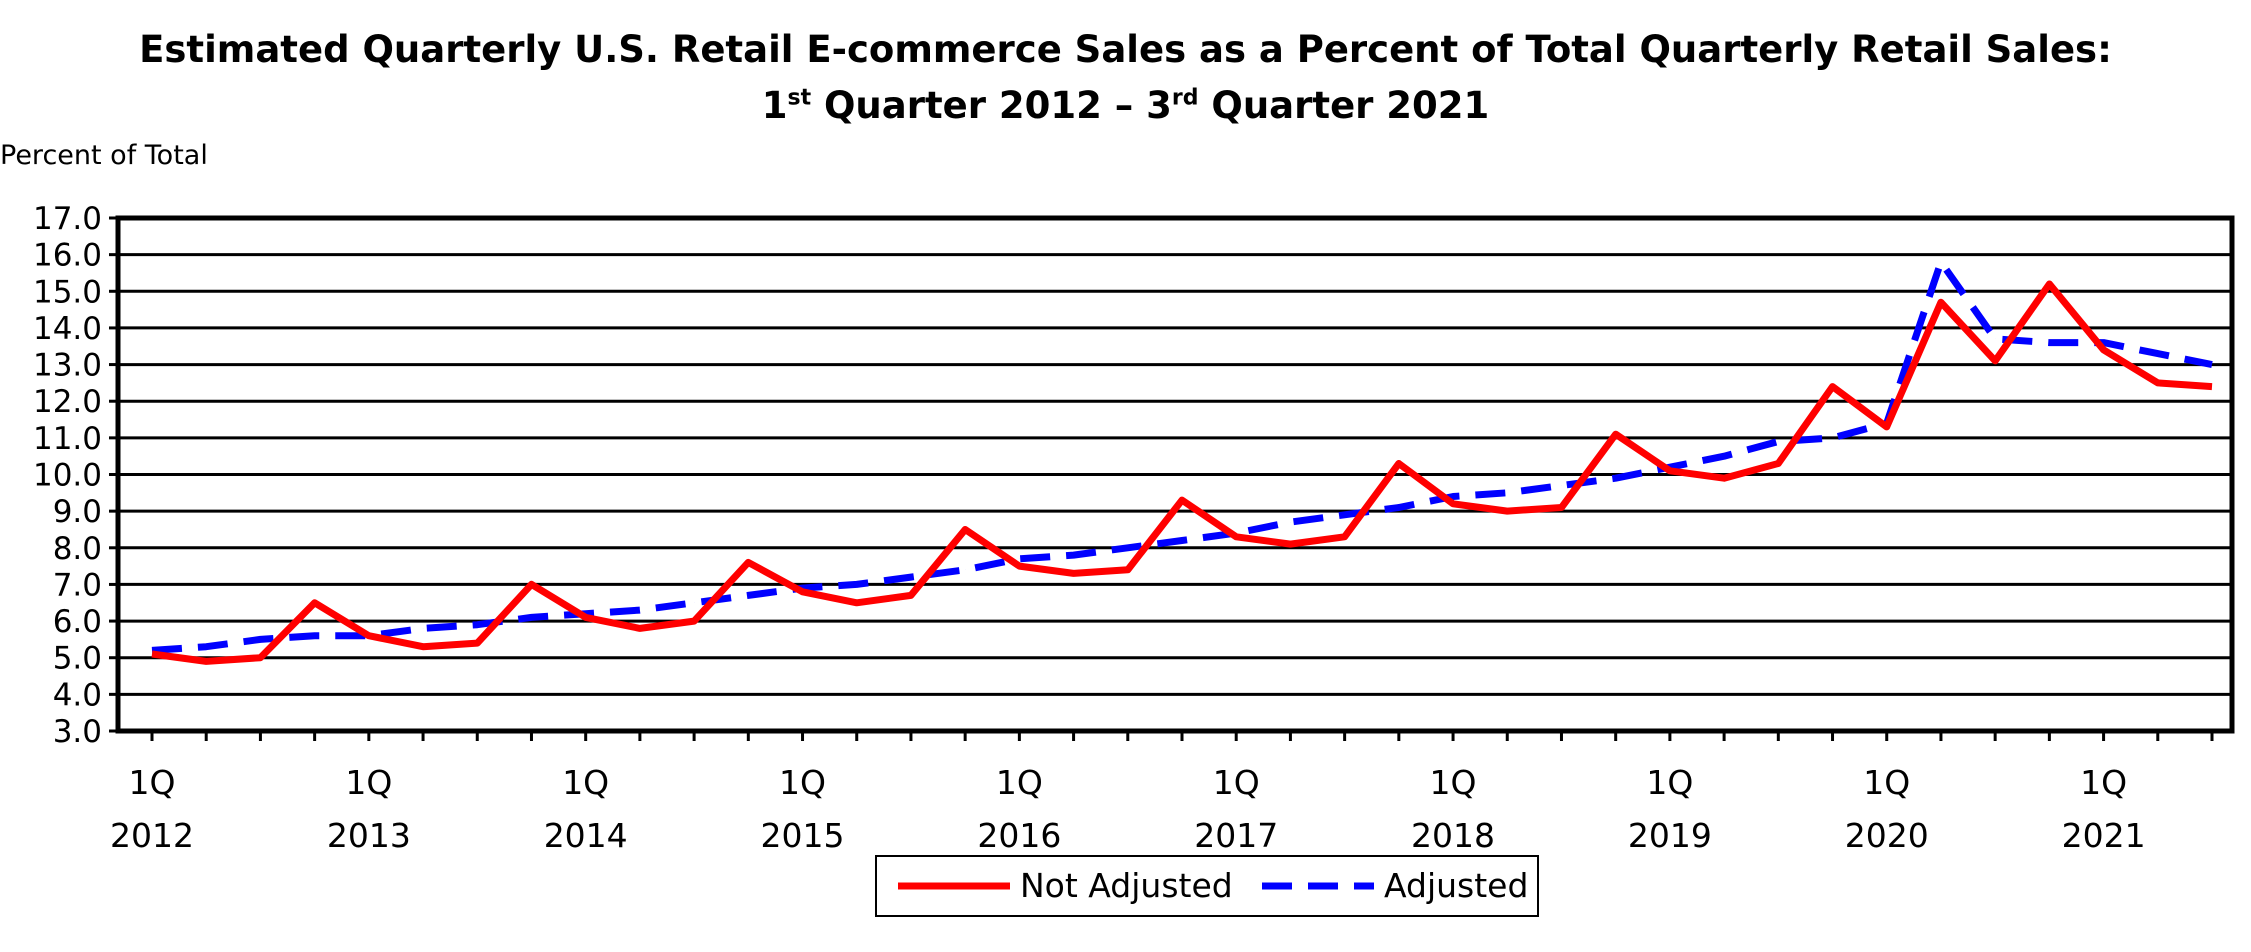  What do you see at coordinates (803, 835) in the screenshot?
I see `x-tick-label-year: 2015` at bounding box center [803, 835].